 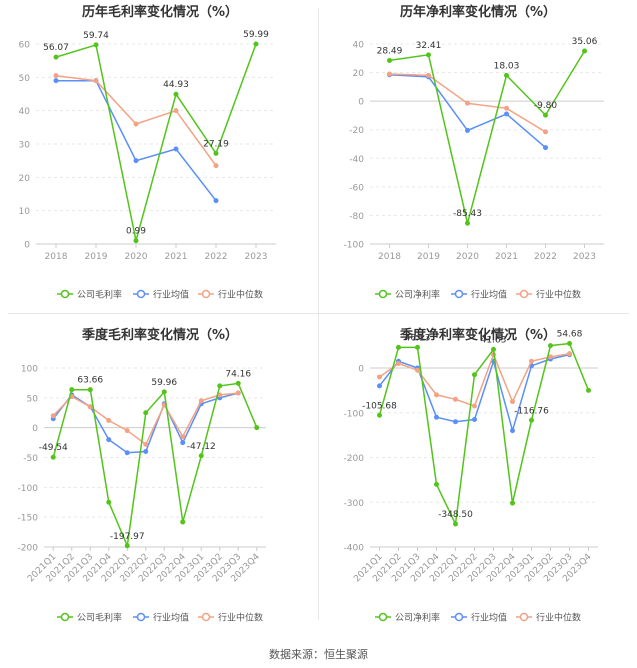 What do you see at coordinates (90, 381) in the screenshot?
I see `data-label: 63.66` at bounding box center [90, 381].